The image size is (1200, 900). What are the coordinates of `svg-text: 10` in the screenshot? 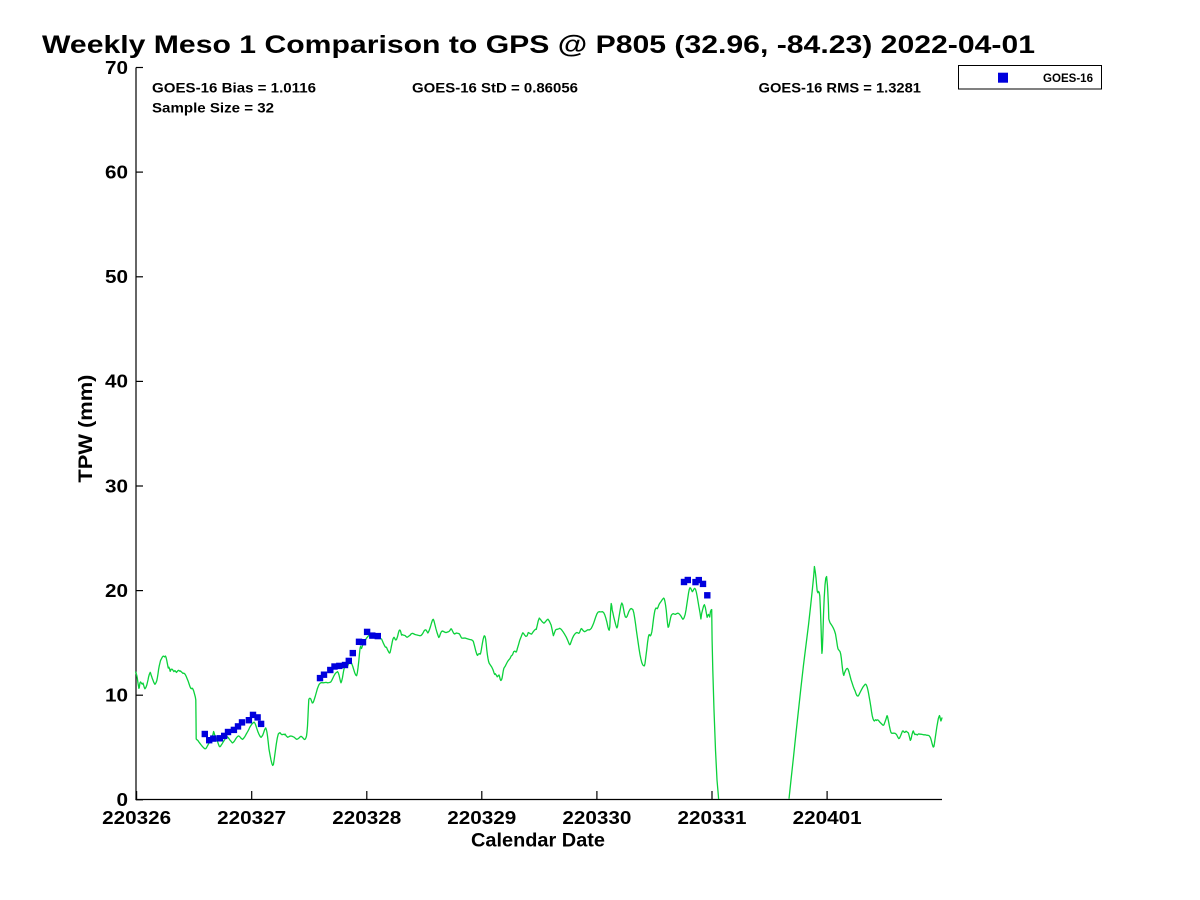 It's located at (116, 696).